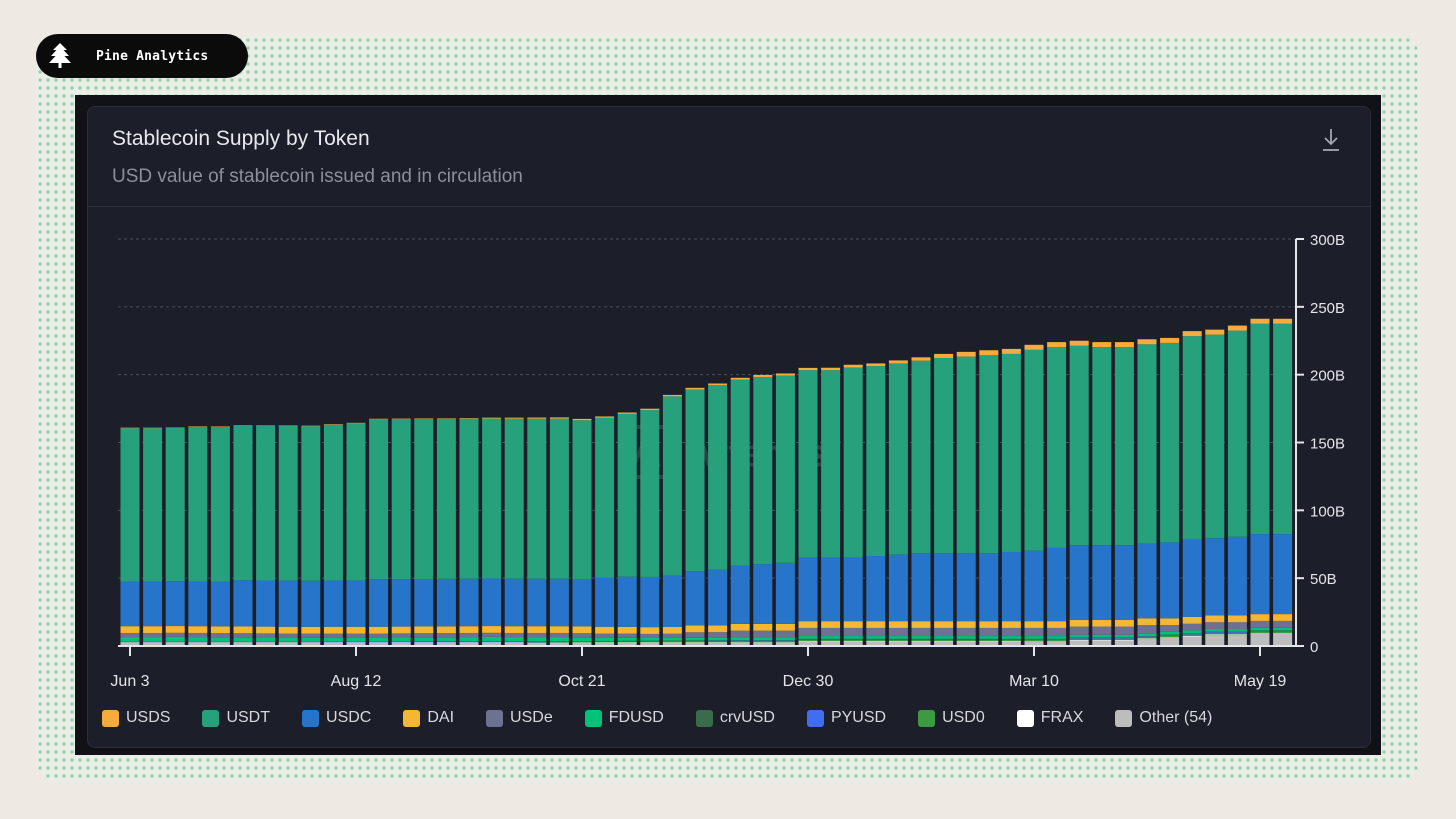 This screenshot has width=1456, height=819. Describe the element at coordinates (624, 718) in the screenshot. I see `legend-item-fdusd: FDUSD` at that location.